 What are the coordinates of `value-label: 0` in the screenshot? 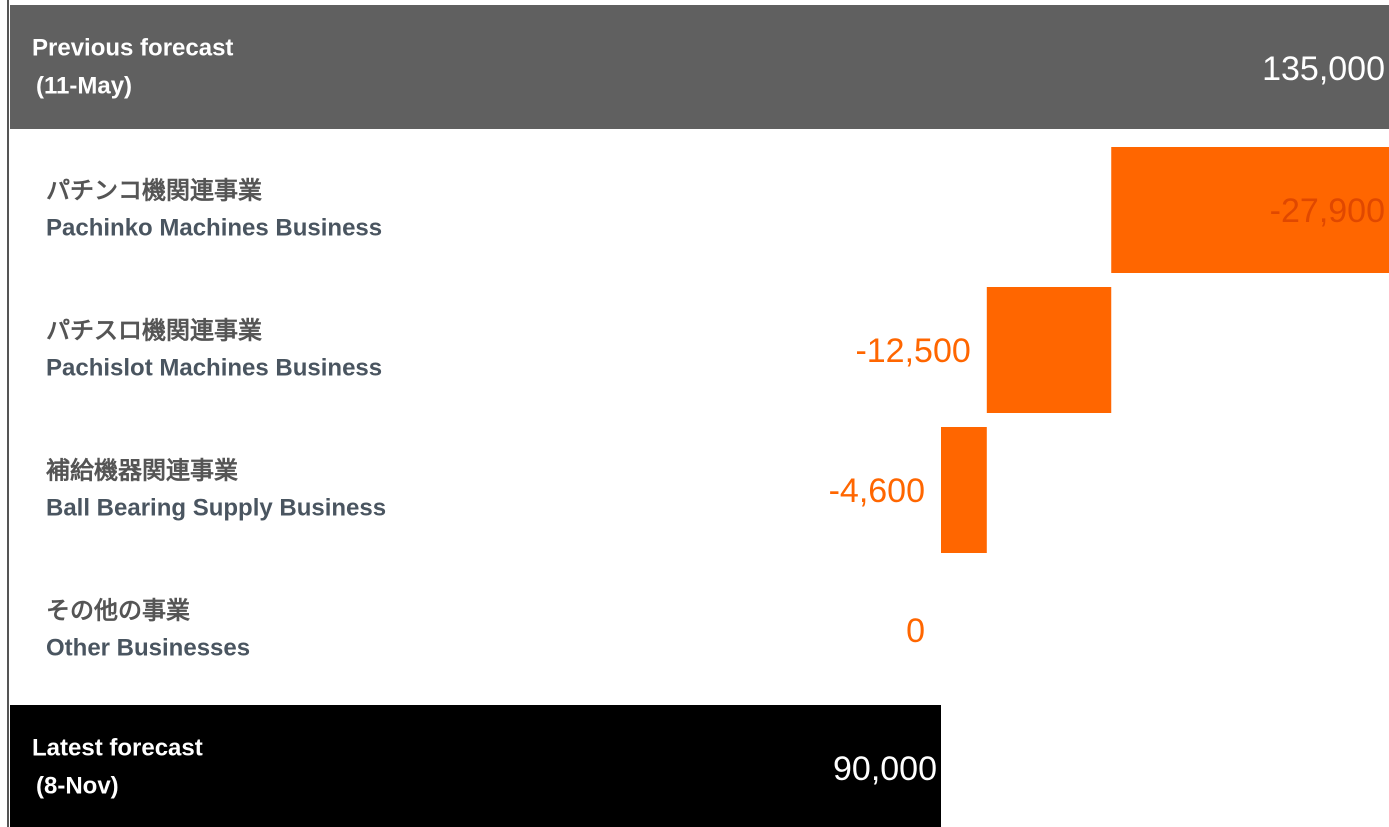 It's located at (915, 631).